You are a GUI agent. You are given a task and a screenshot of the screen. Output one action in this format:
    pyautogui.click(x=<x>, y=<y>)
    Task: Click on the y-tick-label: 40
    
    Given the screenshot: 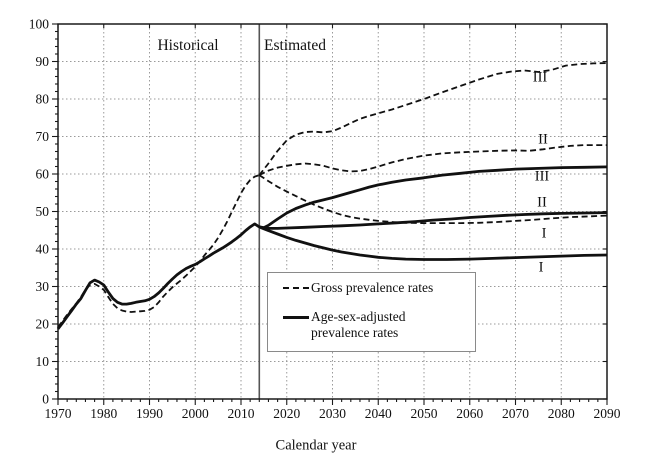 What is the action you would take?
    pyautogui.click(x=43, y=249)
    